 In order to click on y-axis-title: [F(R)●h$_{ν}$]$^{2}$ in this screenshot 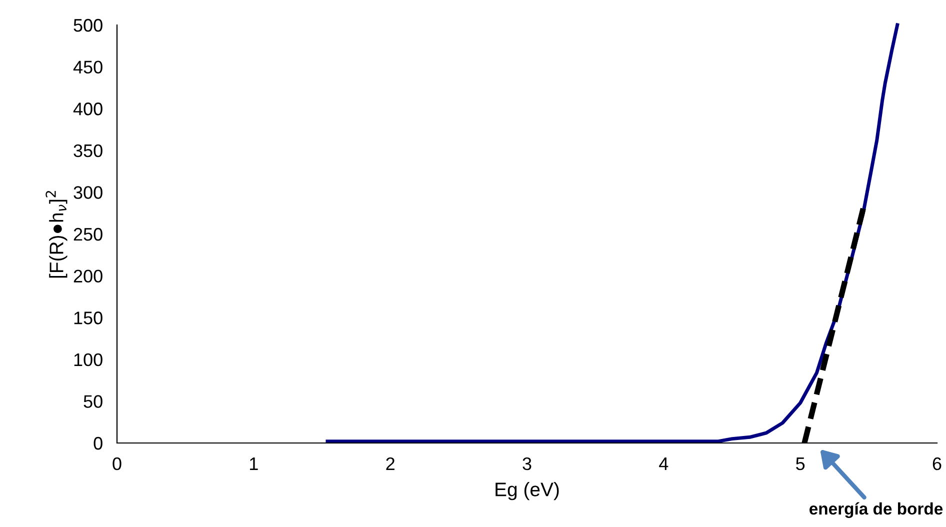, I will do `click(57, 234)`.